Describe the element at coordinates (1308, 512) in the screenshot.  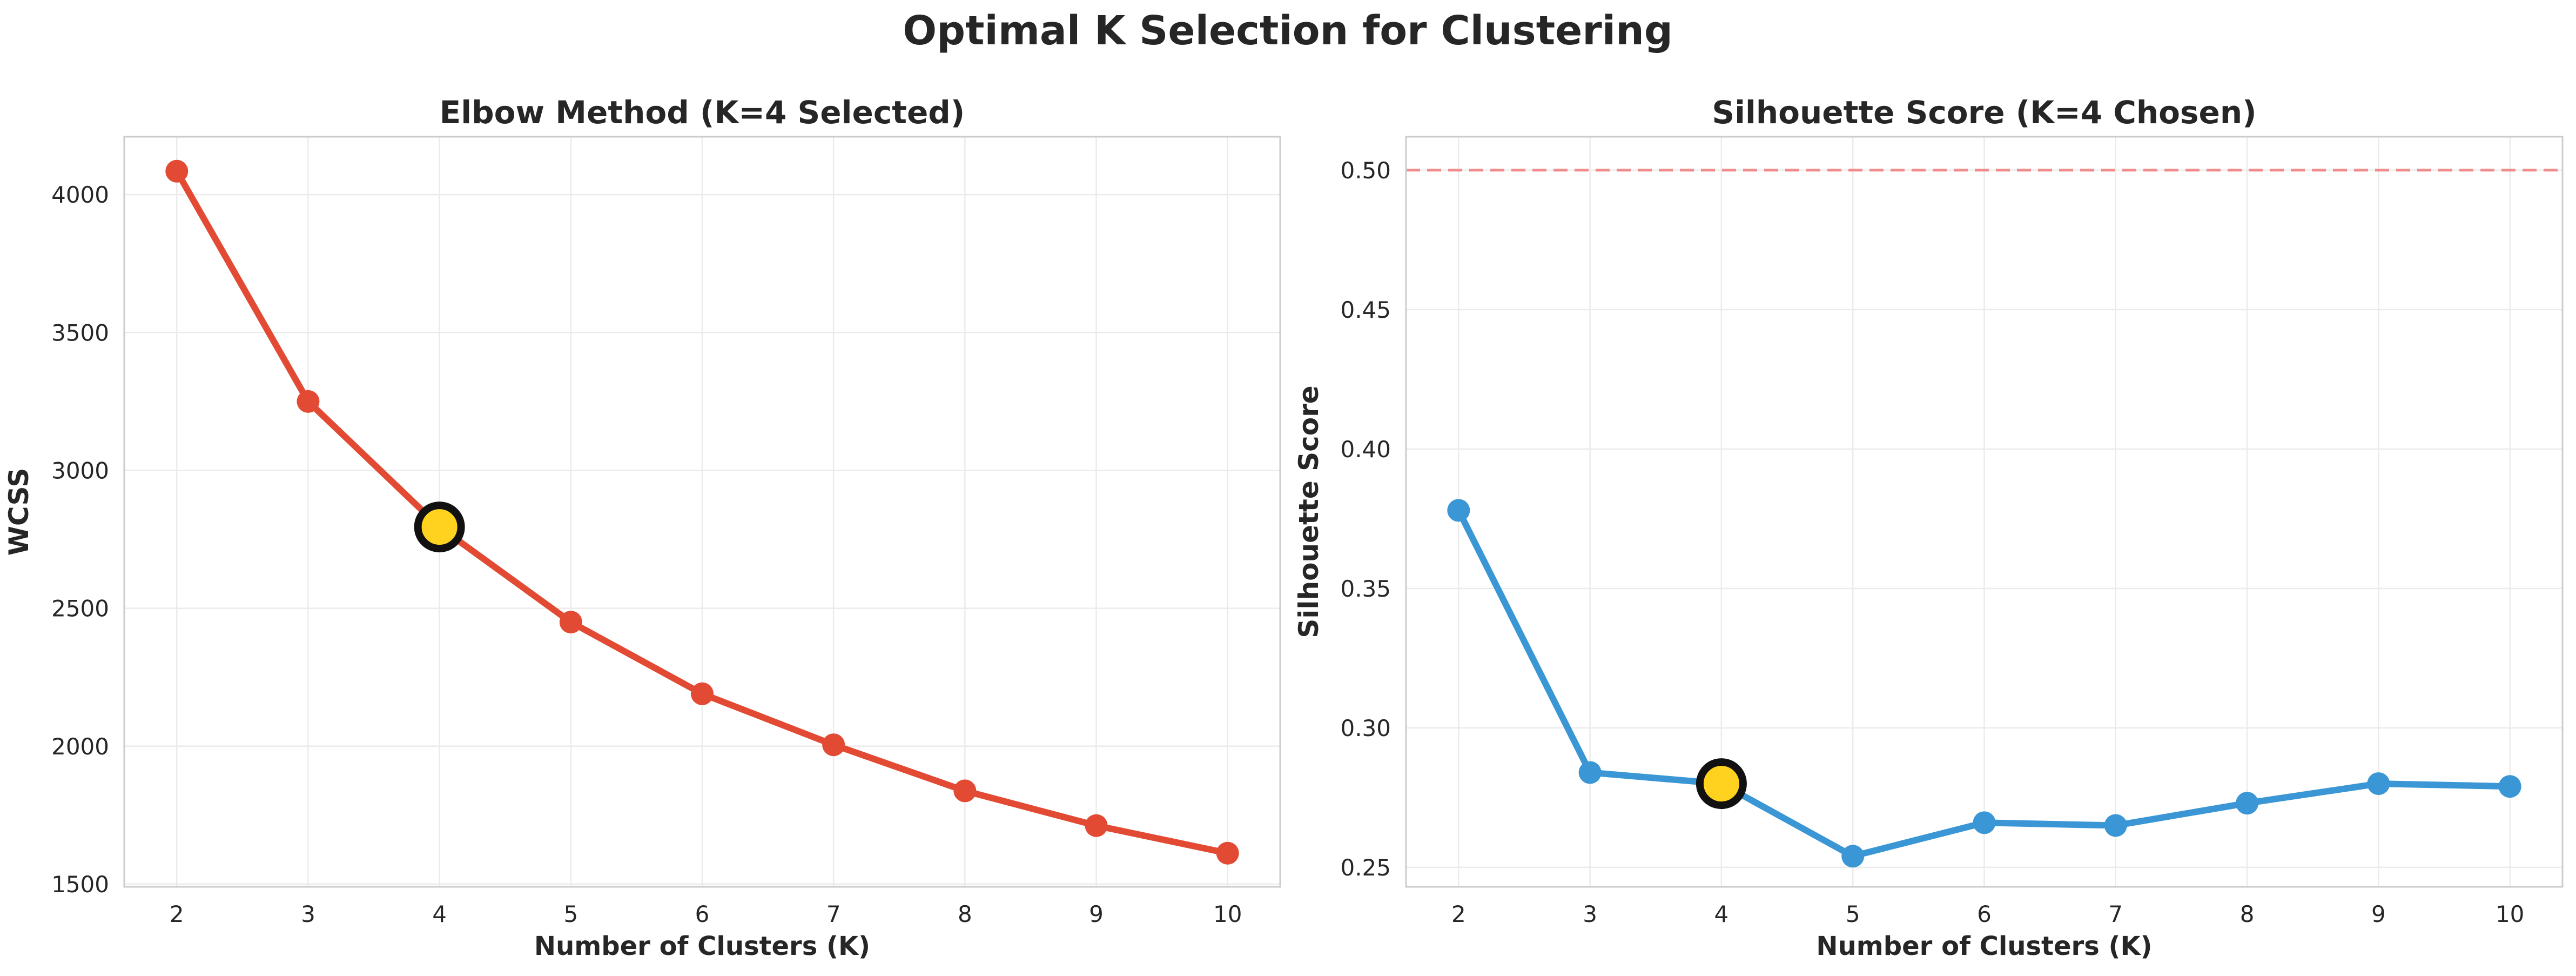
I see `silhouette-y-axis-label: Silhouette Score` at that location.